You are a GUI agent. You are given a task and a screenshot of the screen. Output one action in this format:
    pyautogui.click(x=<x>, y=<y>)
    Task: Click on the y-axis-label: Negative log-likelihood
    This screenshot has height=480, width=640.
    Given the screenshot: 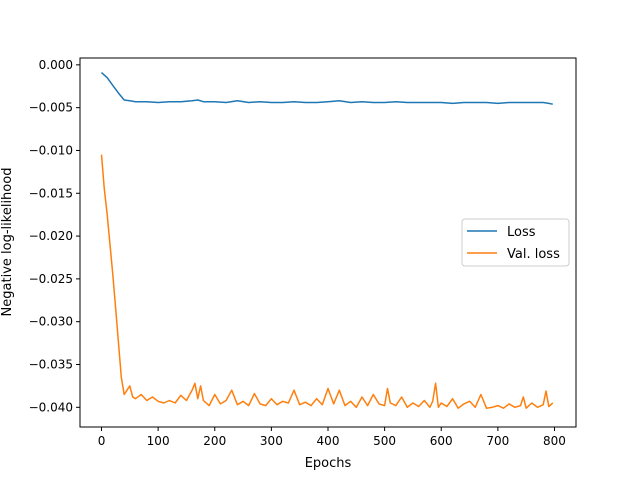 What is the action you would take?
    pyautogui.click(x=7, y=242)
    